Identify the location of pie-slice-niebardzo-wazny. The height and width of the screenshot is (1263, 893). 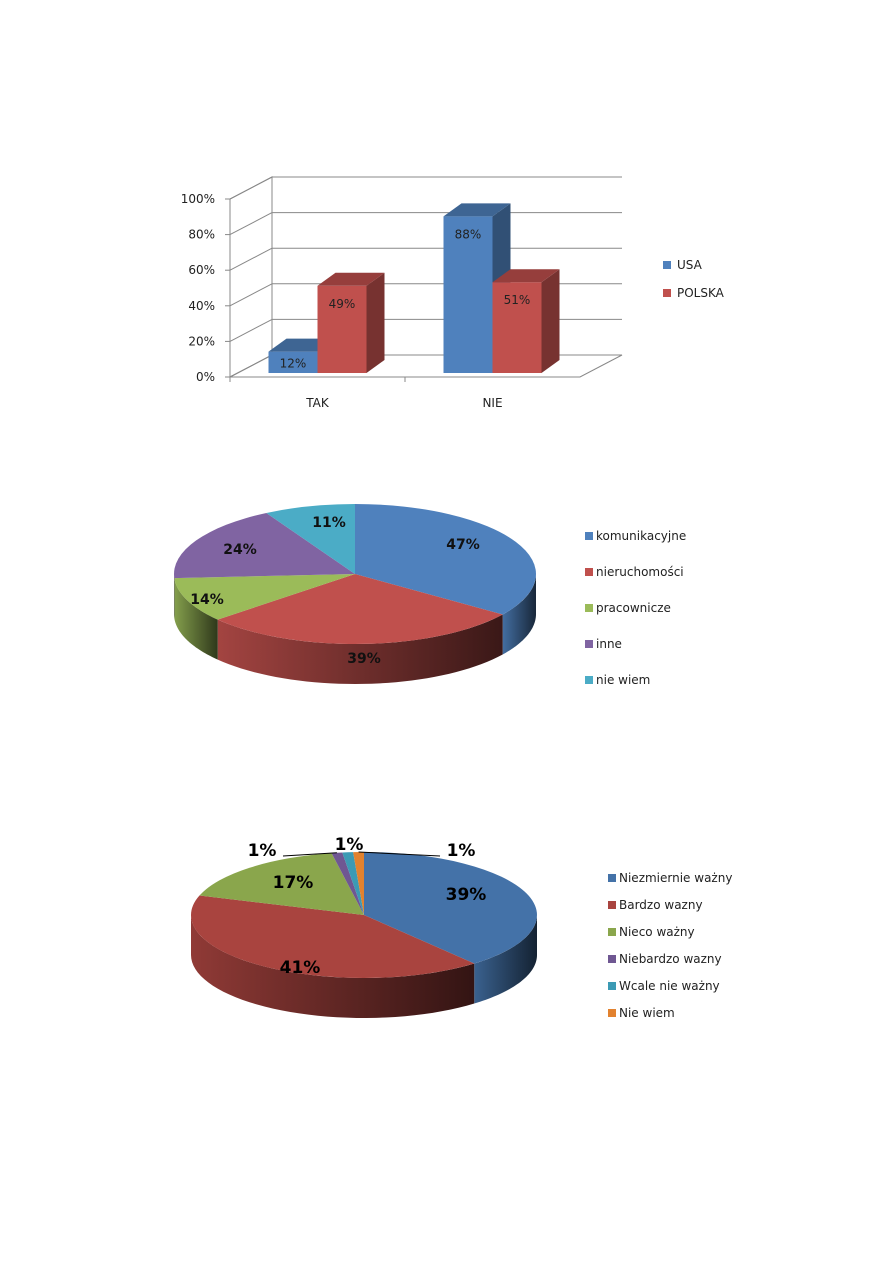
(347, 883).